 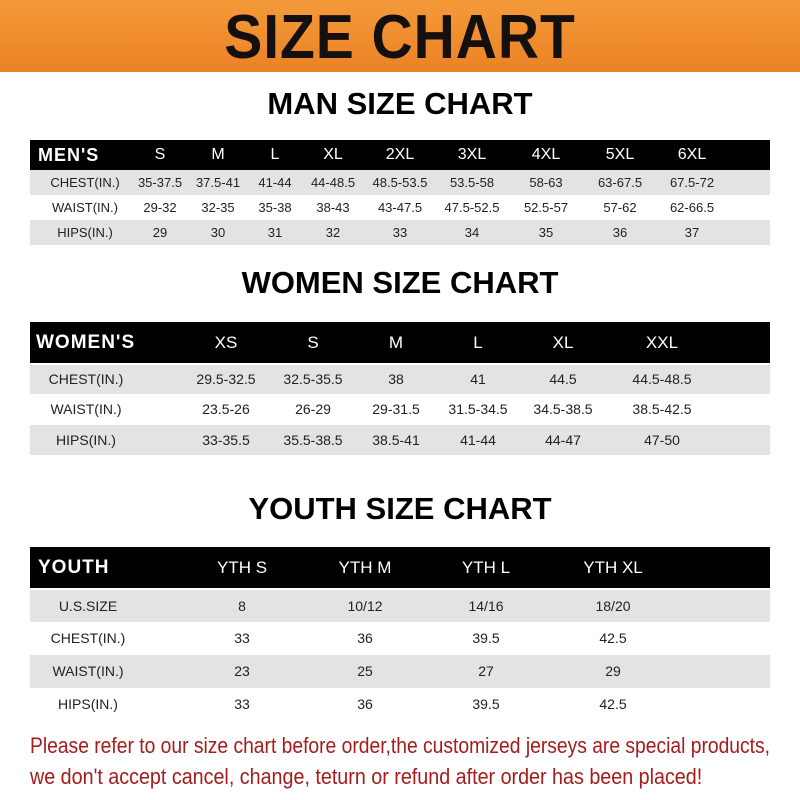 What do you see at coordinates (74, 567) in the screenshot?
I see `table-corner-label: YOUTH` at bounding box center [74, 567].